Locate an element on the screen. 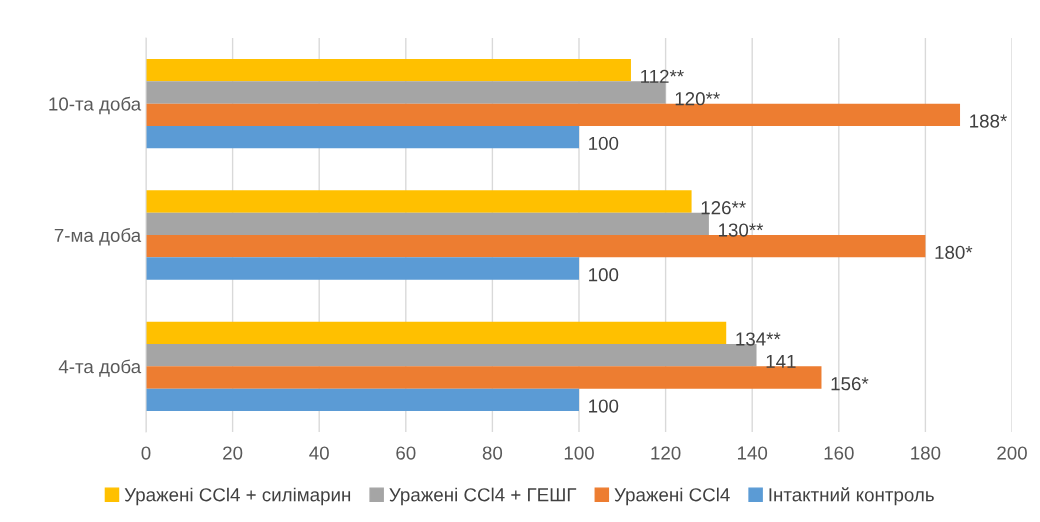 The image size is (1040, 522). x-tick-label: 120 is located at coordinates (666, 453).